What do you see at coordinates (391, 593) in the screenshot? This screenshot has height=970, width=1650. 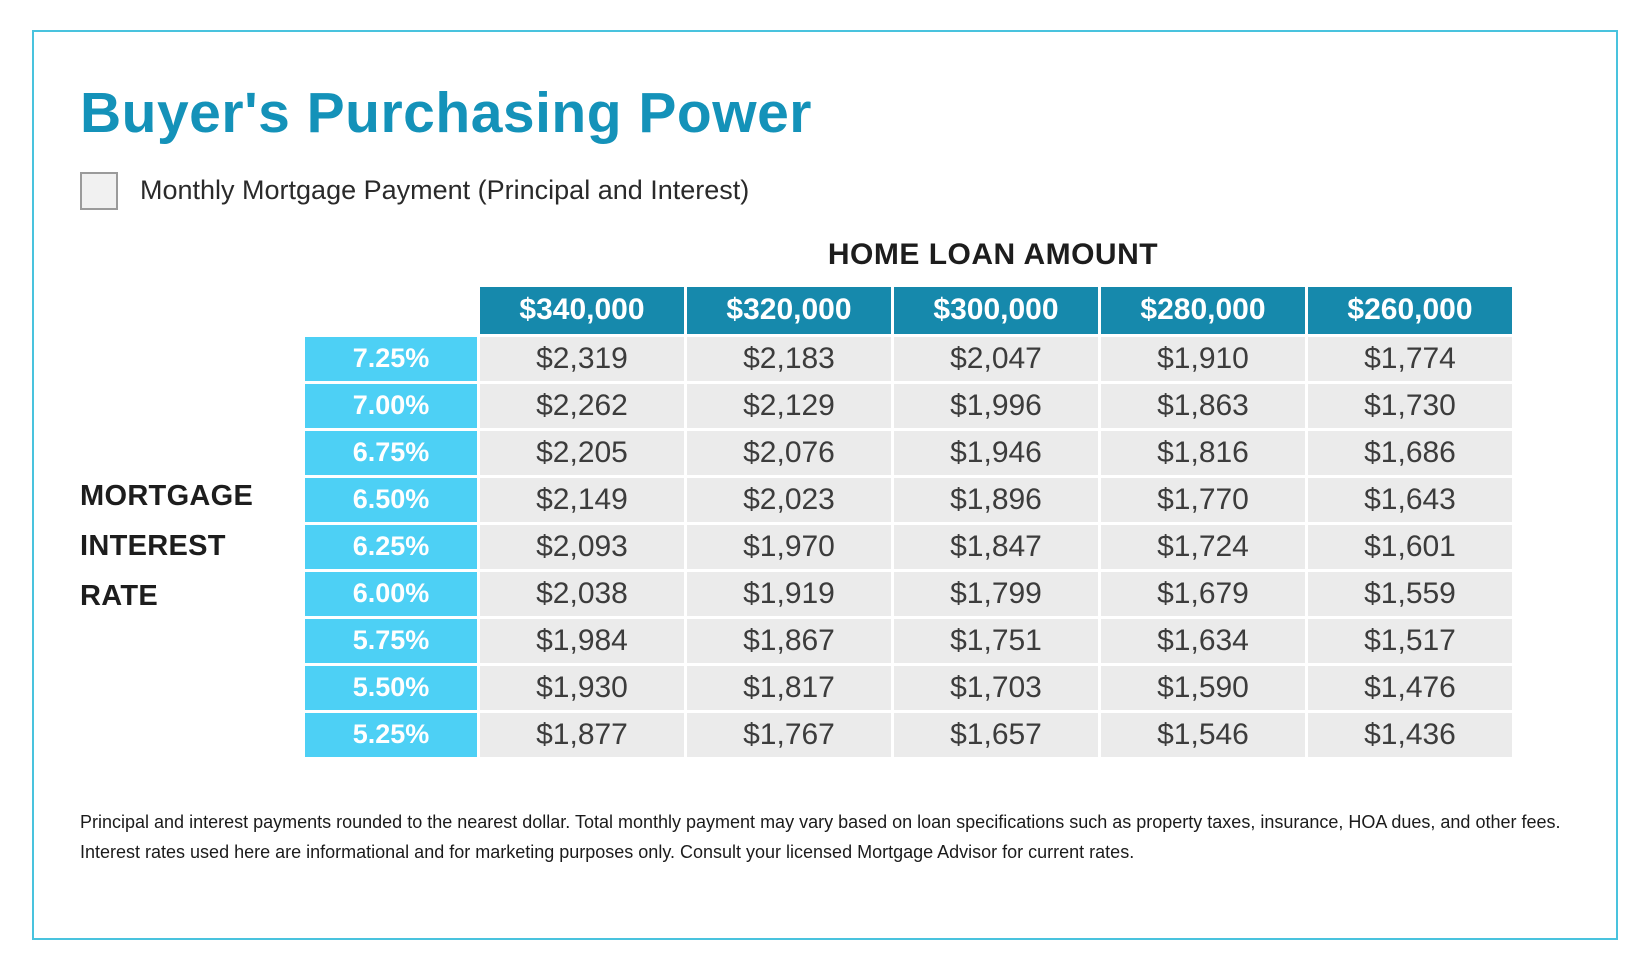 I see `interest-rate-cell: 6.00%` at bounding box center [391, 593].